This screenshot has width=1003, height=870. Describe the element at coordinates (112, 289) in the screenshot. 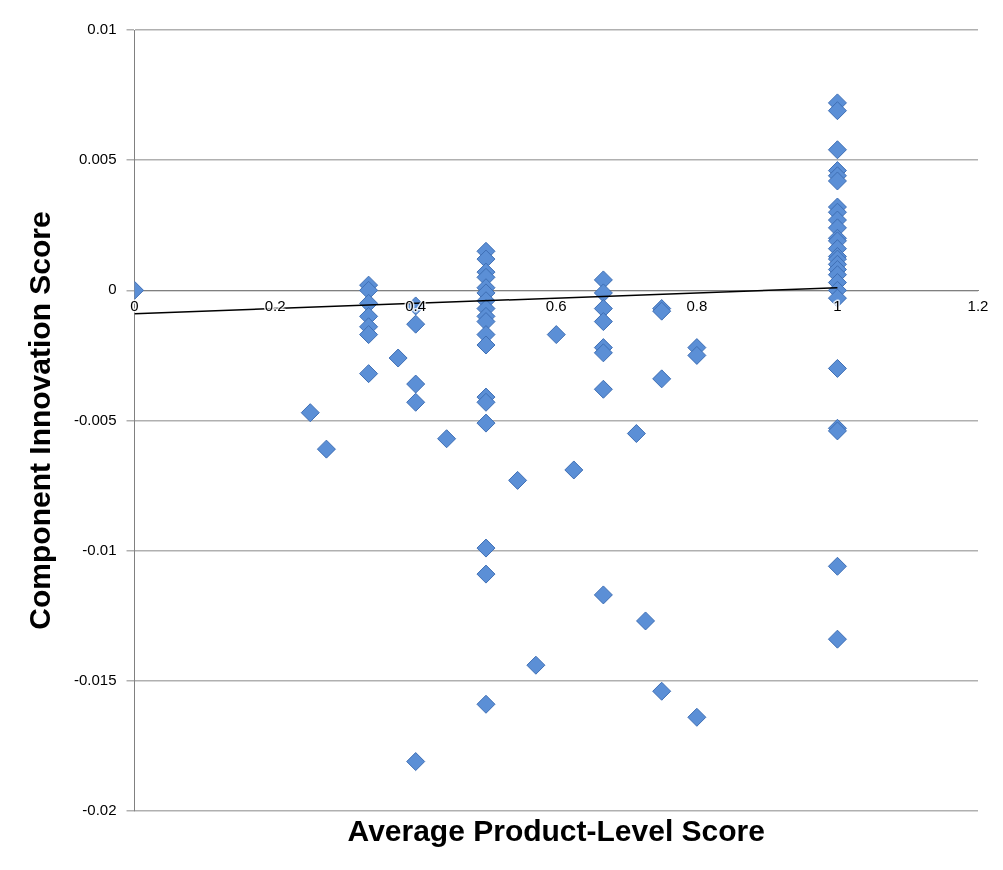

I see `y-tick-label: 0` at that location.